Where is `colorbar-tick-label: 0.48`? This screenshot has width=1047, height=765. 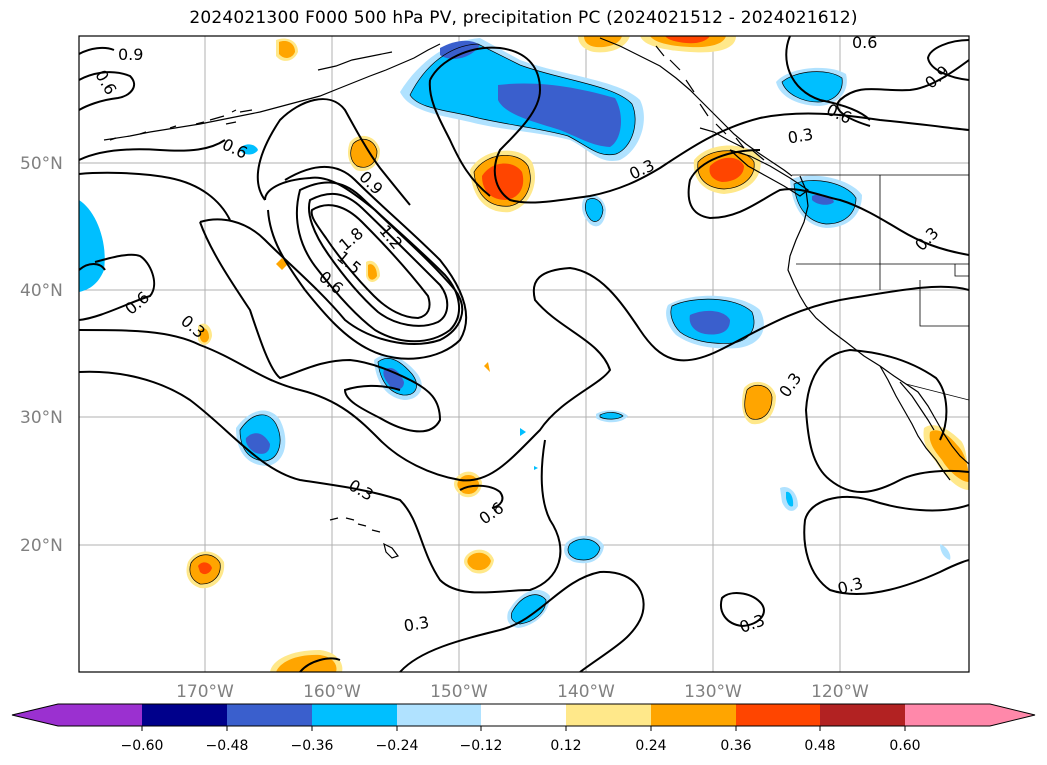
colorbar-tick-label: 0.48 is located at coordinates (819, 746).